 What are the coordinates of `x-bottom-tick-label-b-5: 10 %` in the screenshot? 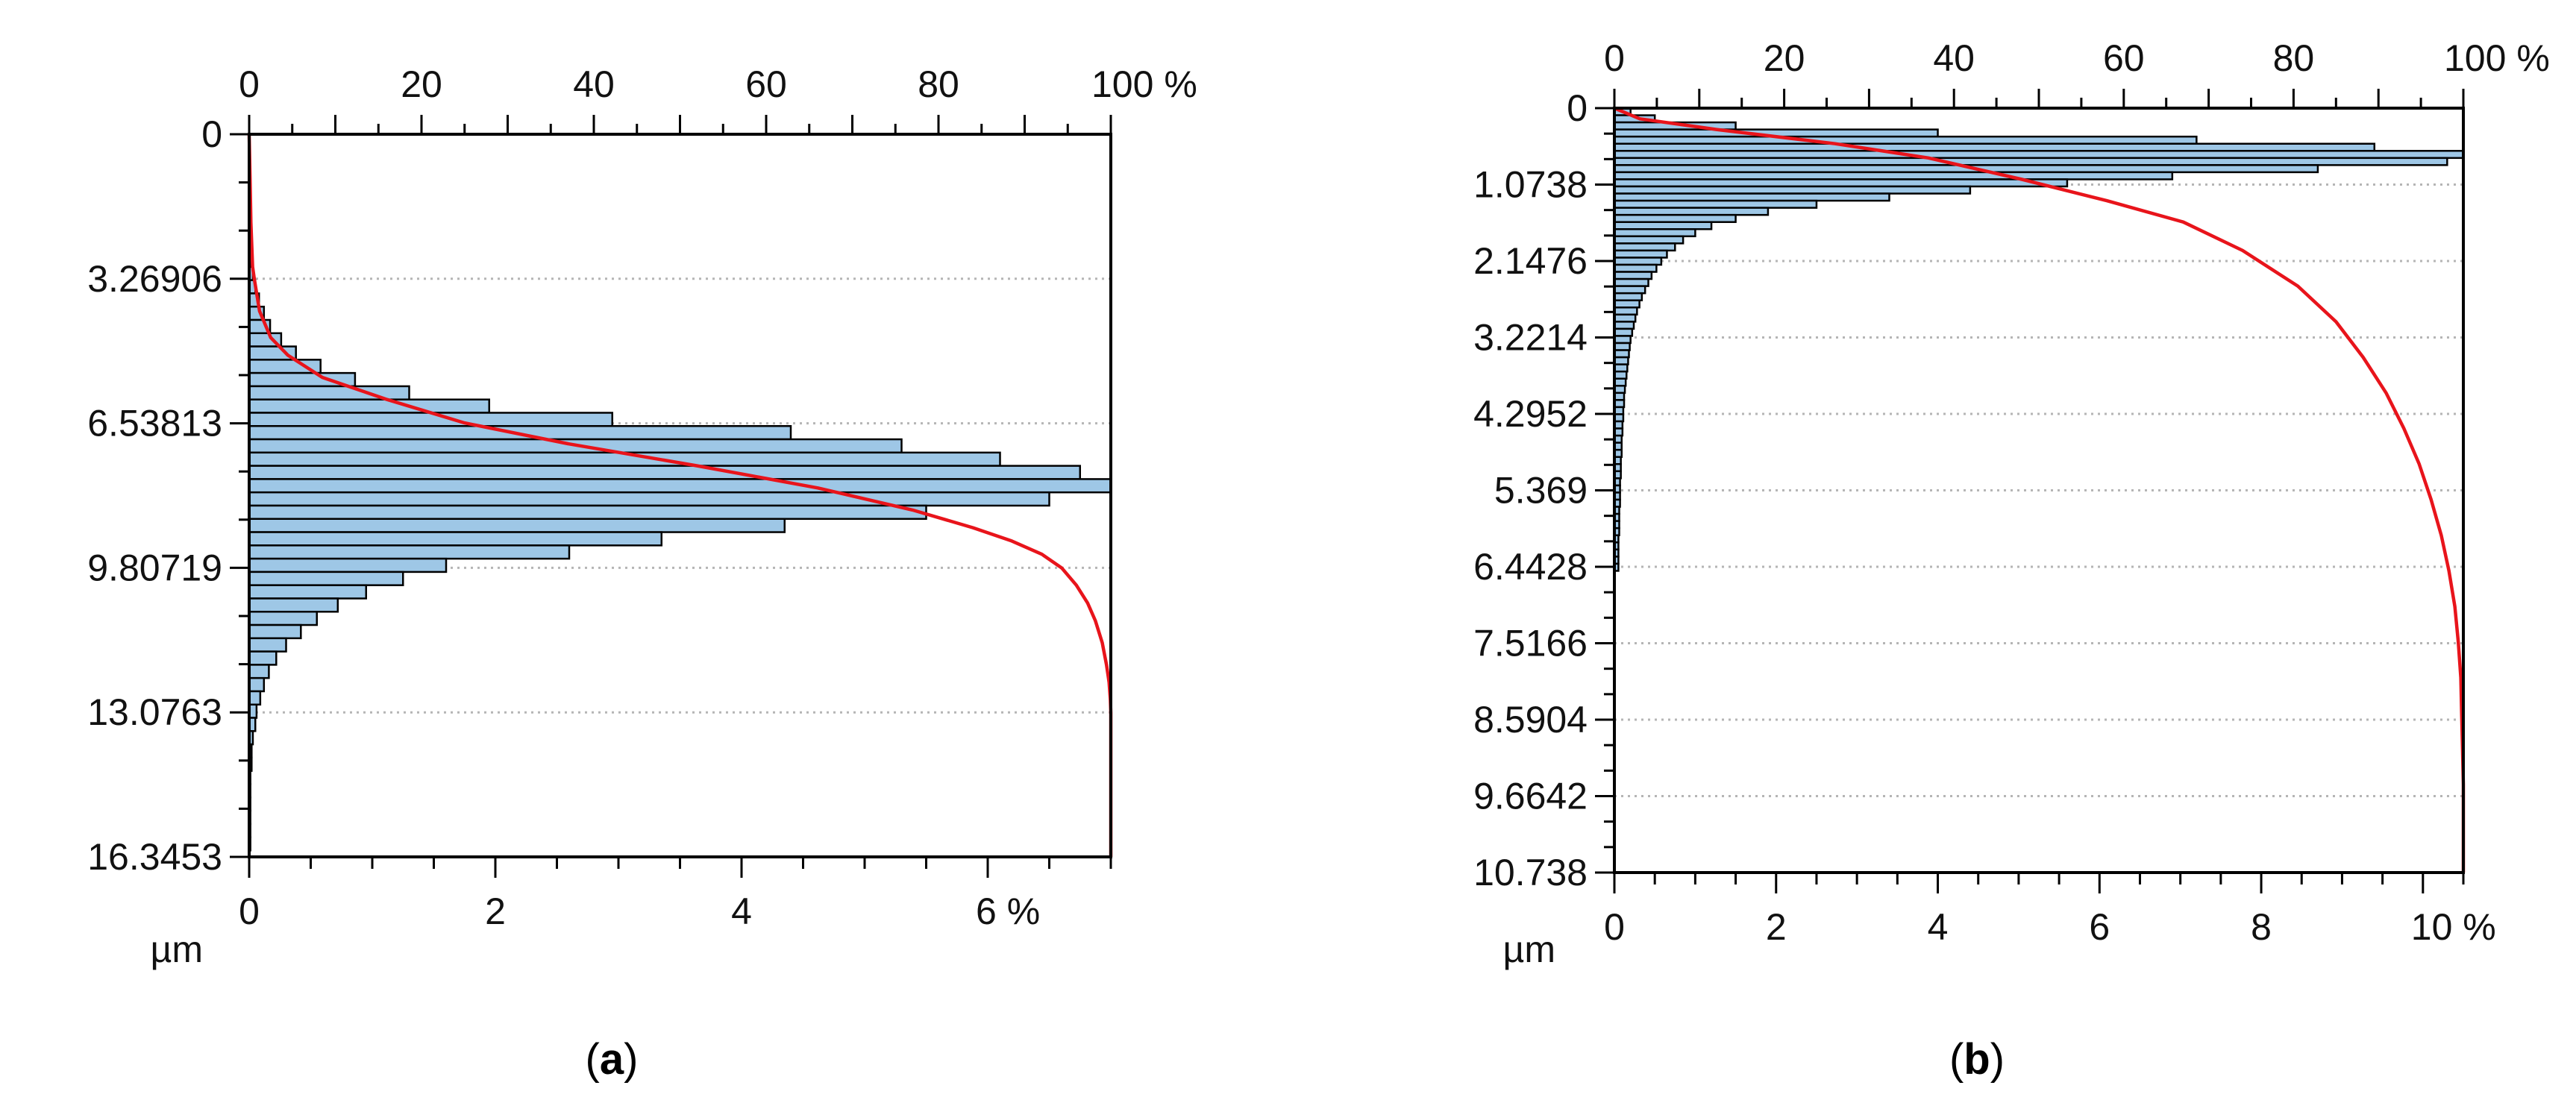 It's located at (2453, 927).